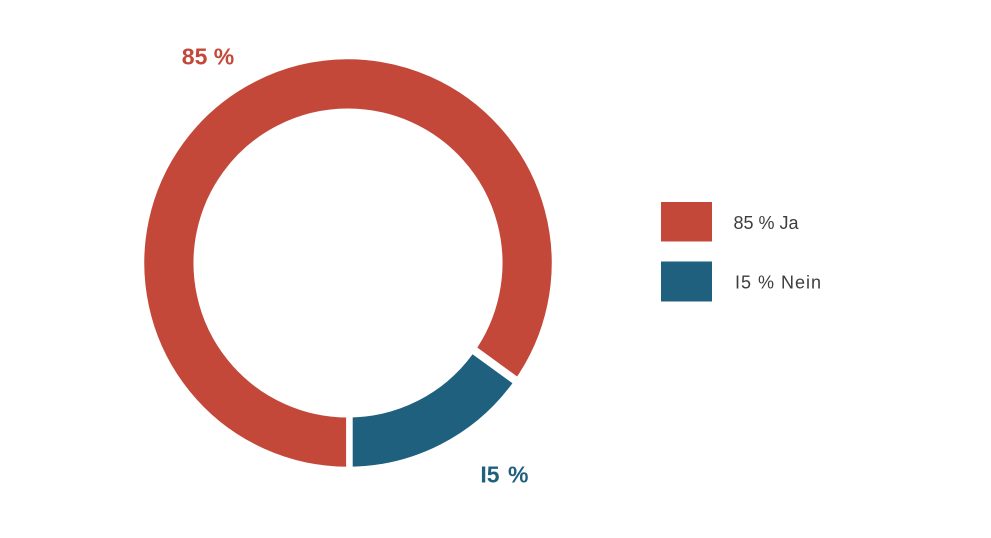 The image size is (991, 538). I want to click on svg-text: 85 %, so click(208, 57).